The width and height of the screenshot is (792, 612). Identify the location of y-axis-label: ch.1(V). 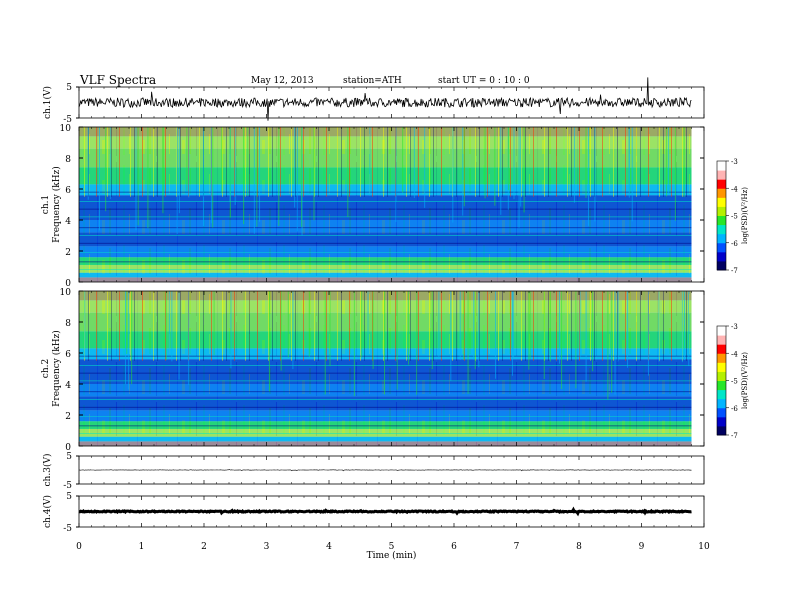
(47, 102).